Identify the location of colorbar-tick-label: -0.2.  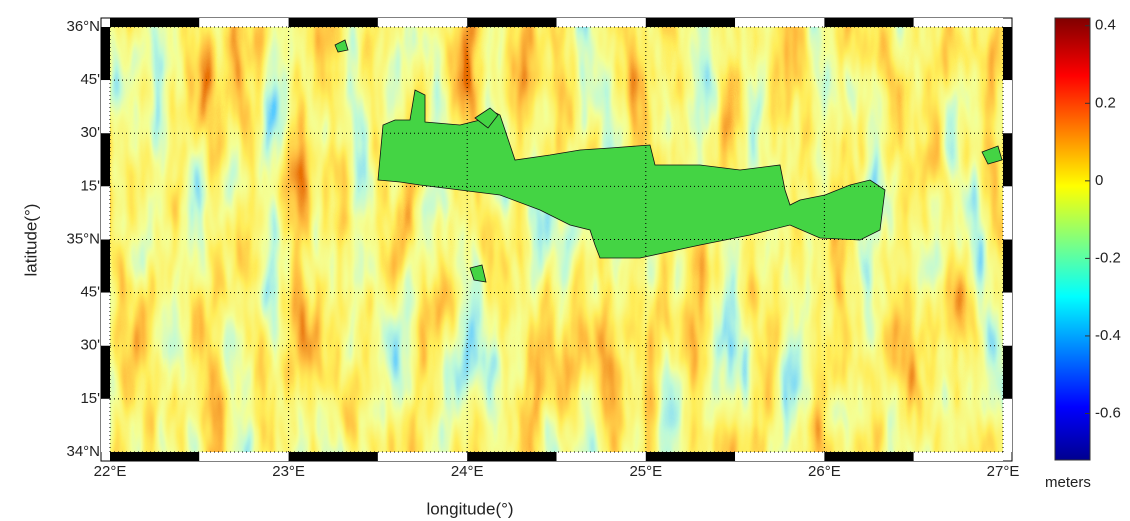
(1108, 257).